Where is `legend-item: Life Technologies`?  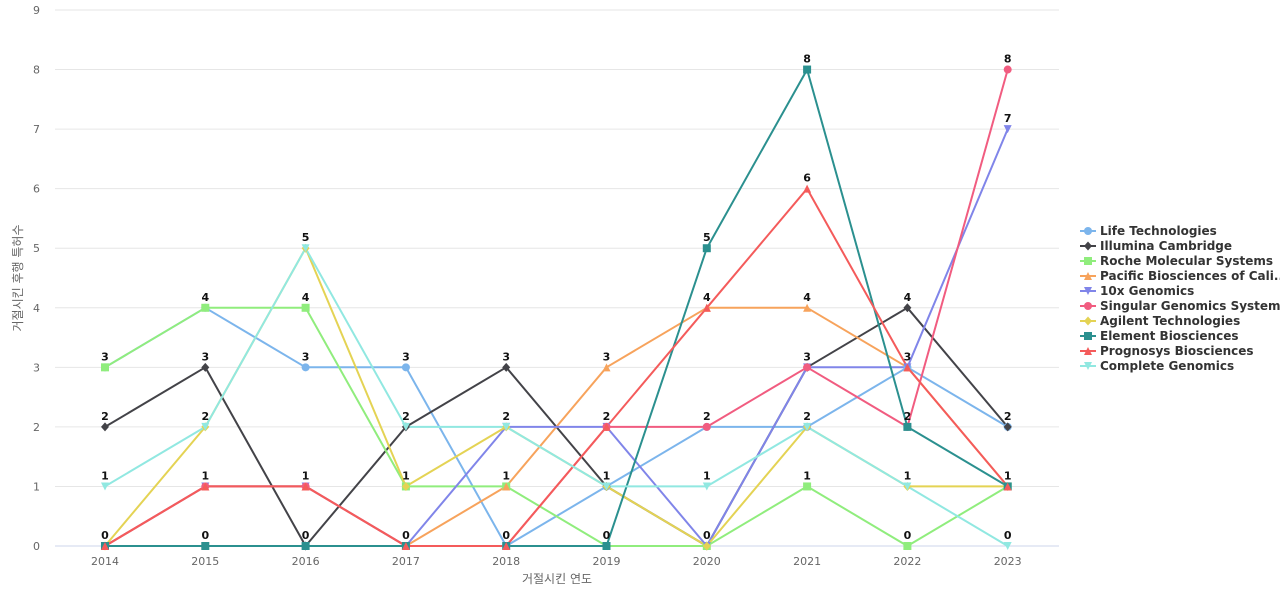
legend-item: Life Technologies is located at coordinates (1148, 231).